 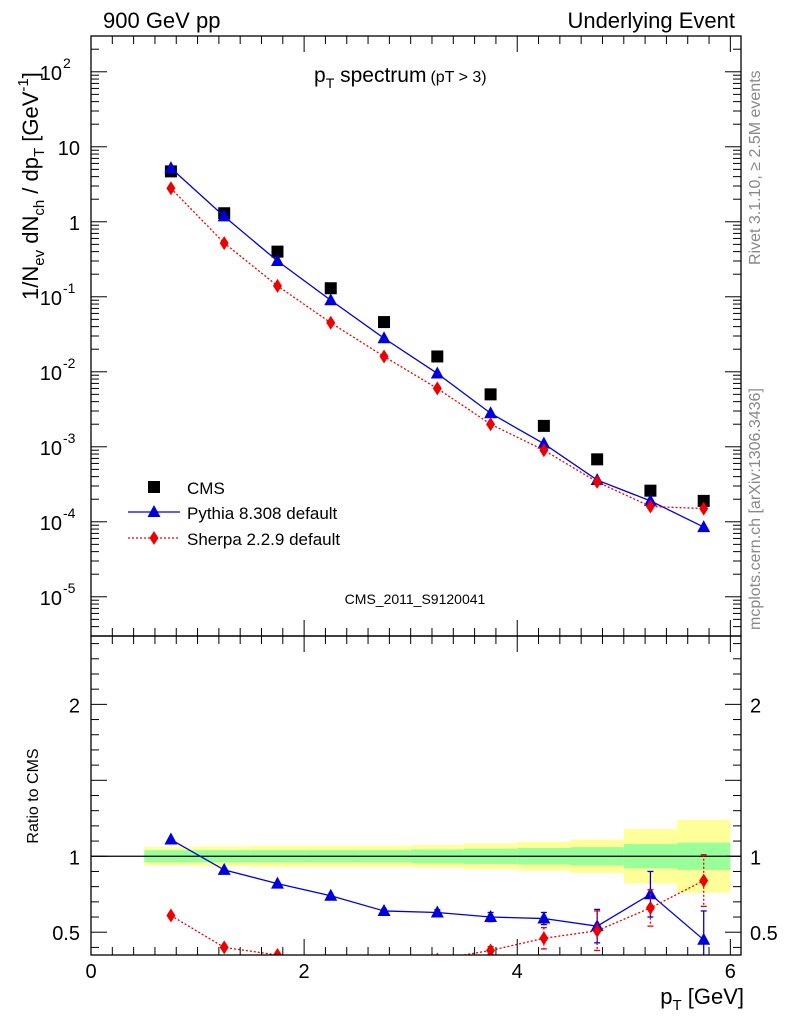 I want to click on analysis-watermark: CMS_2011_S9120041, so click(x=415, y=599).